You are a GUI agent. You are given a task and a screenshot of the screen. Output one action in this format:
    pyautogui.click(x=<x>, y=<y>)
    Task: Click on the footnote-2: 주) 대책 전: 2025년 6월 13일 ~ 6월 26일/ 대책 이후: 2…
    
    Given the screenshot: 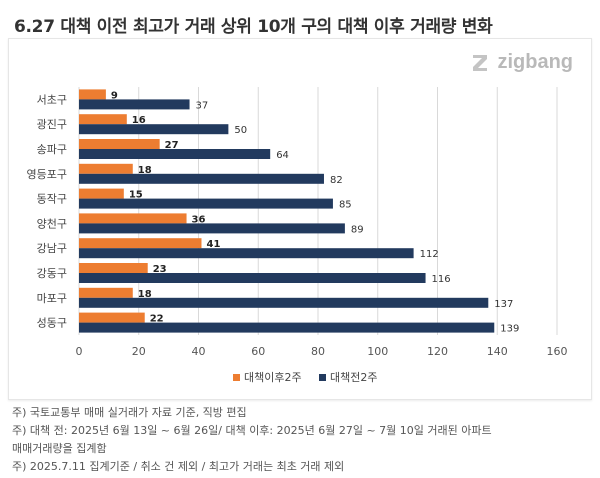 What is the action you would take?
    pyautogui.click(x=252, y=430)
    